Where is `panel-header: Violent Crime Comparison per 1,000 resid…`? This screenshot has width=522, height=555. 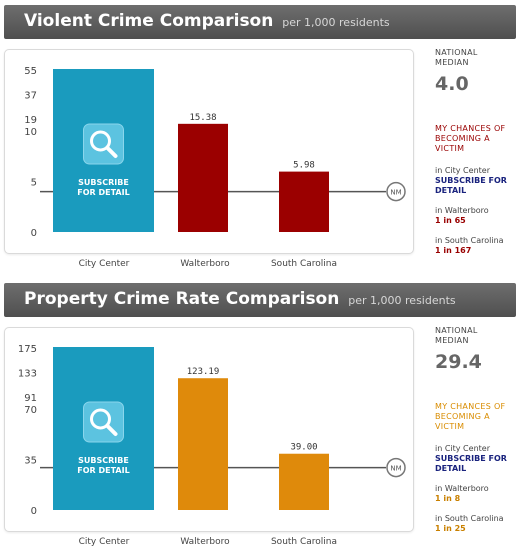
panel-header: Violent Crime Comparison per 1,000 resid… is located at coordinates (260, 22).